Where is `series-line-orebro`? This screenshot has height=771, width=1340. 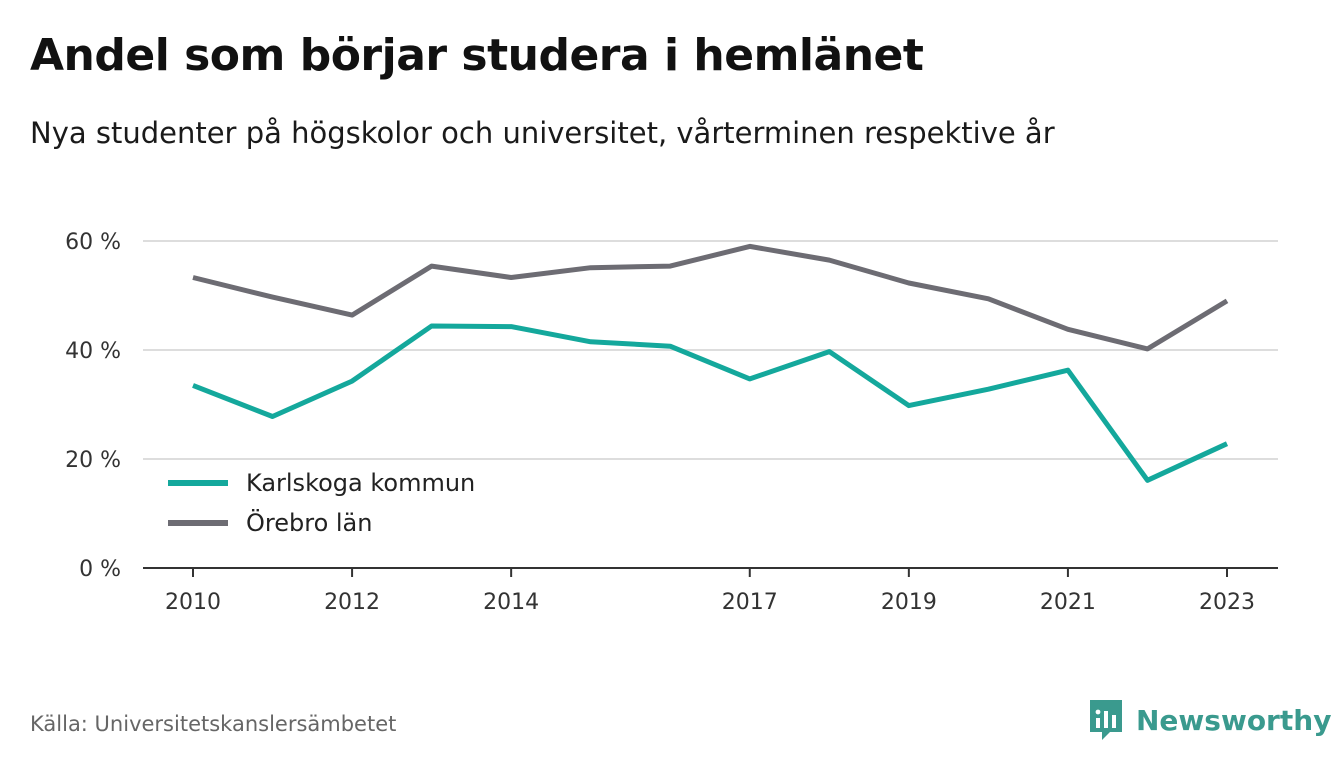 series-line-orebro is located at coordinates (710, 297).